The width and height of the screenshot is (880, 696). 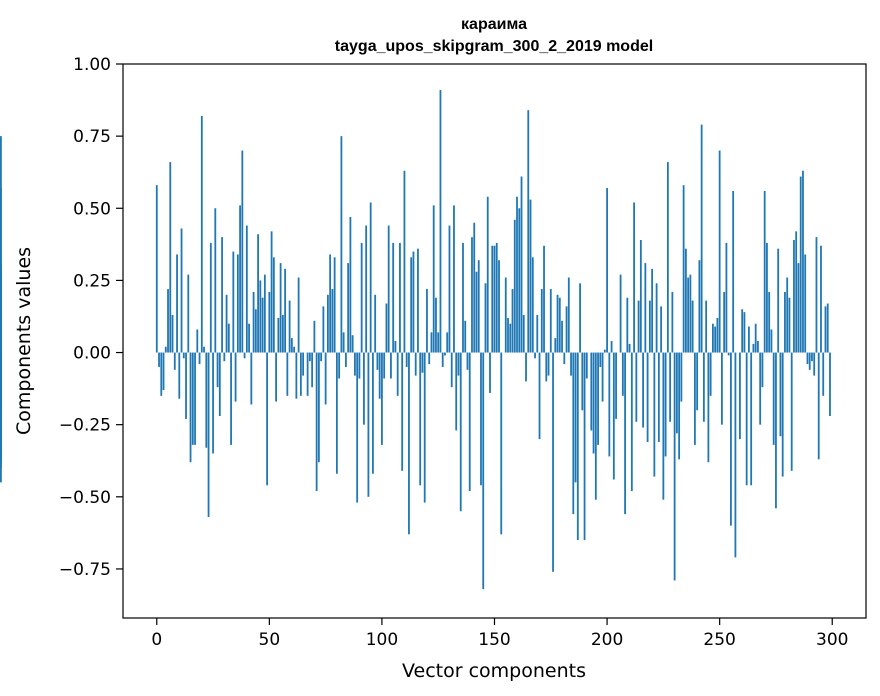 I want to click on x-tick-label: 200, so click(x=607, y=640).